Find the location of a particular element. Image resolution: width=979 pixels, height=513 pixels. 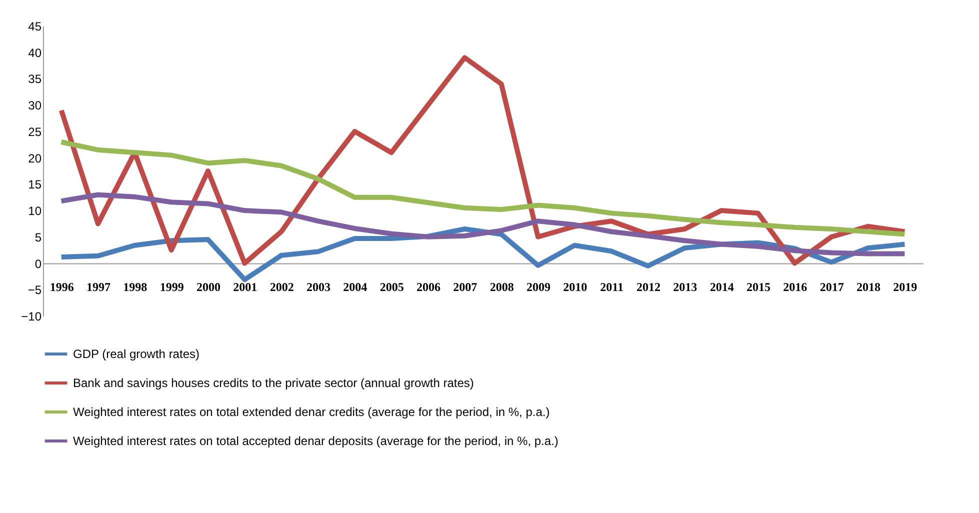

x-tick-label: 2000 is located at coordinates (208, 287).